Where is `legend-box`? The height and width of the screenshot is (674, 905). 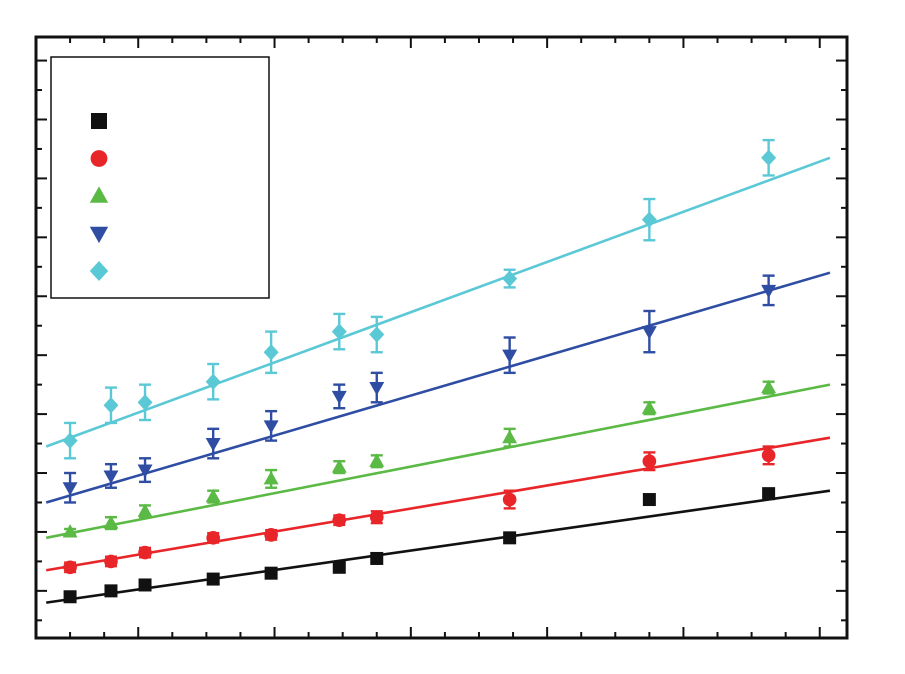 legend-box is located at coordinates (160, 177).